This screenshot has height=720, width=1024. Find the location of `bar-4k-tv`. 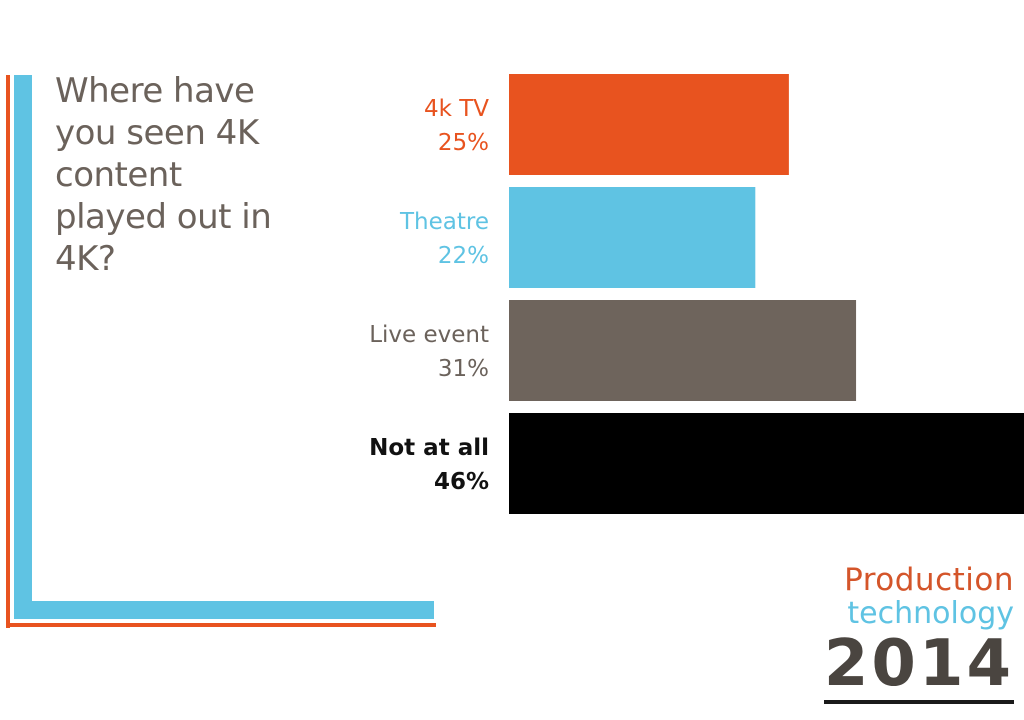

bar-4k-tv is located at coordinates (649, 124).